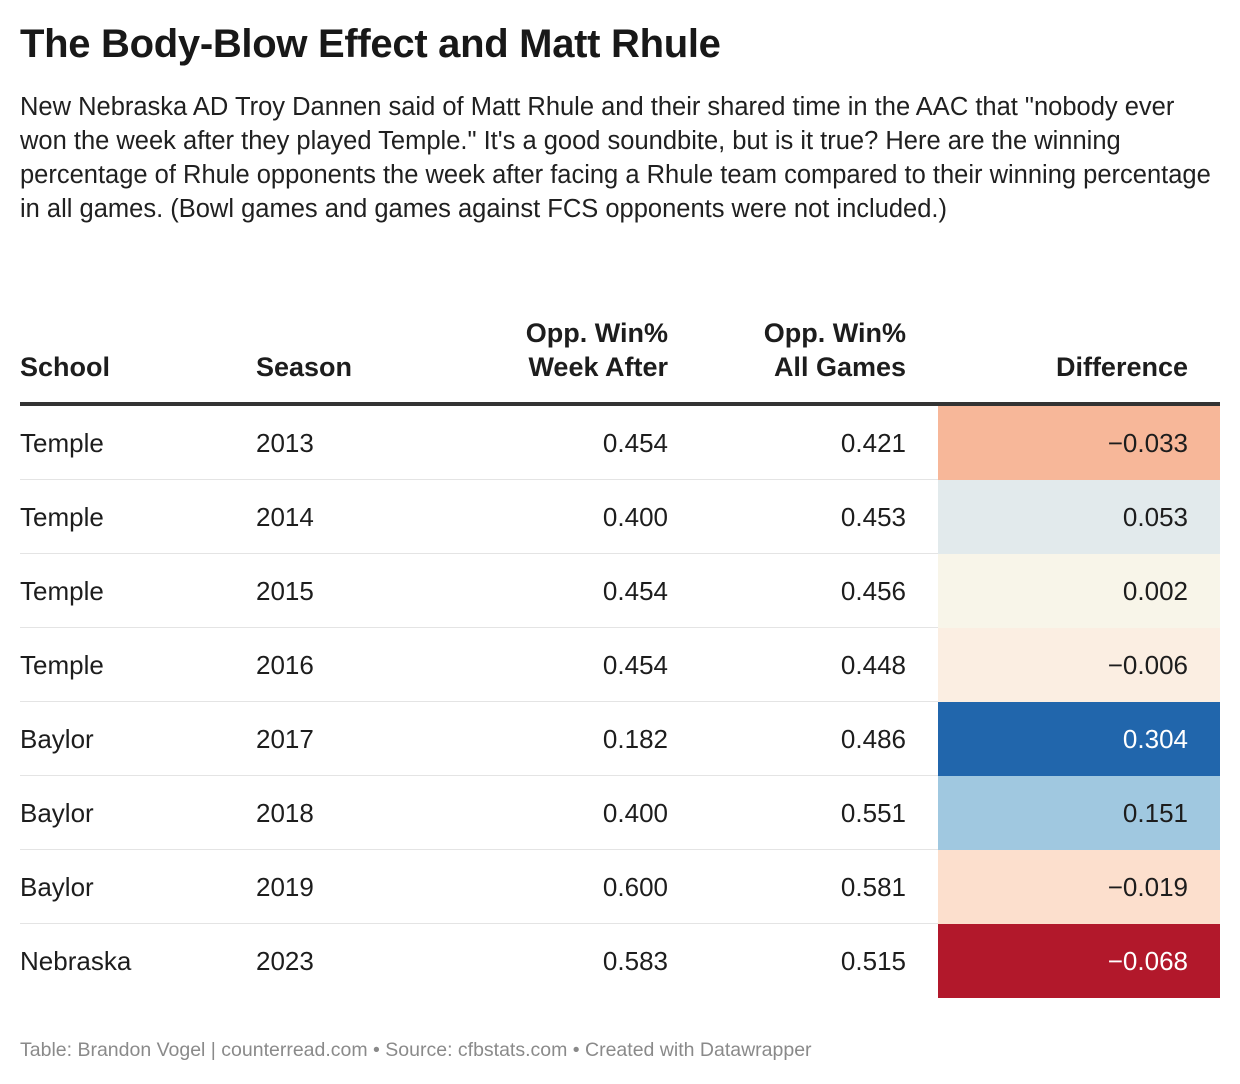  What do you see at coordinates (873, 961) in the screenshot?
I see `cell-all-games: 0.515` at bounding box center [873, 961].